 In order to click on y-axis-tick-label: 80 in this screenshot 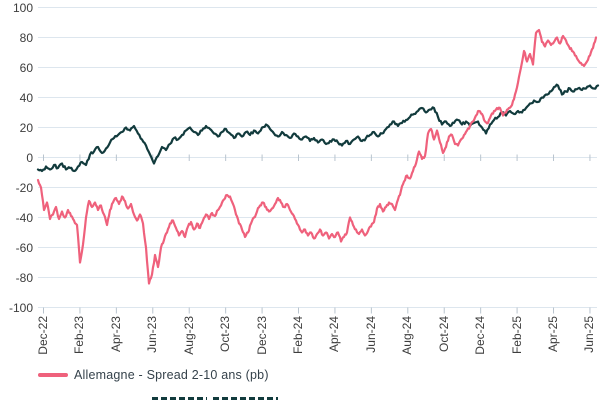, I will do `click(26, 37)`.